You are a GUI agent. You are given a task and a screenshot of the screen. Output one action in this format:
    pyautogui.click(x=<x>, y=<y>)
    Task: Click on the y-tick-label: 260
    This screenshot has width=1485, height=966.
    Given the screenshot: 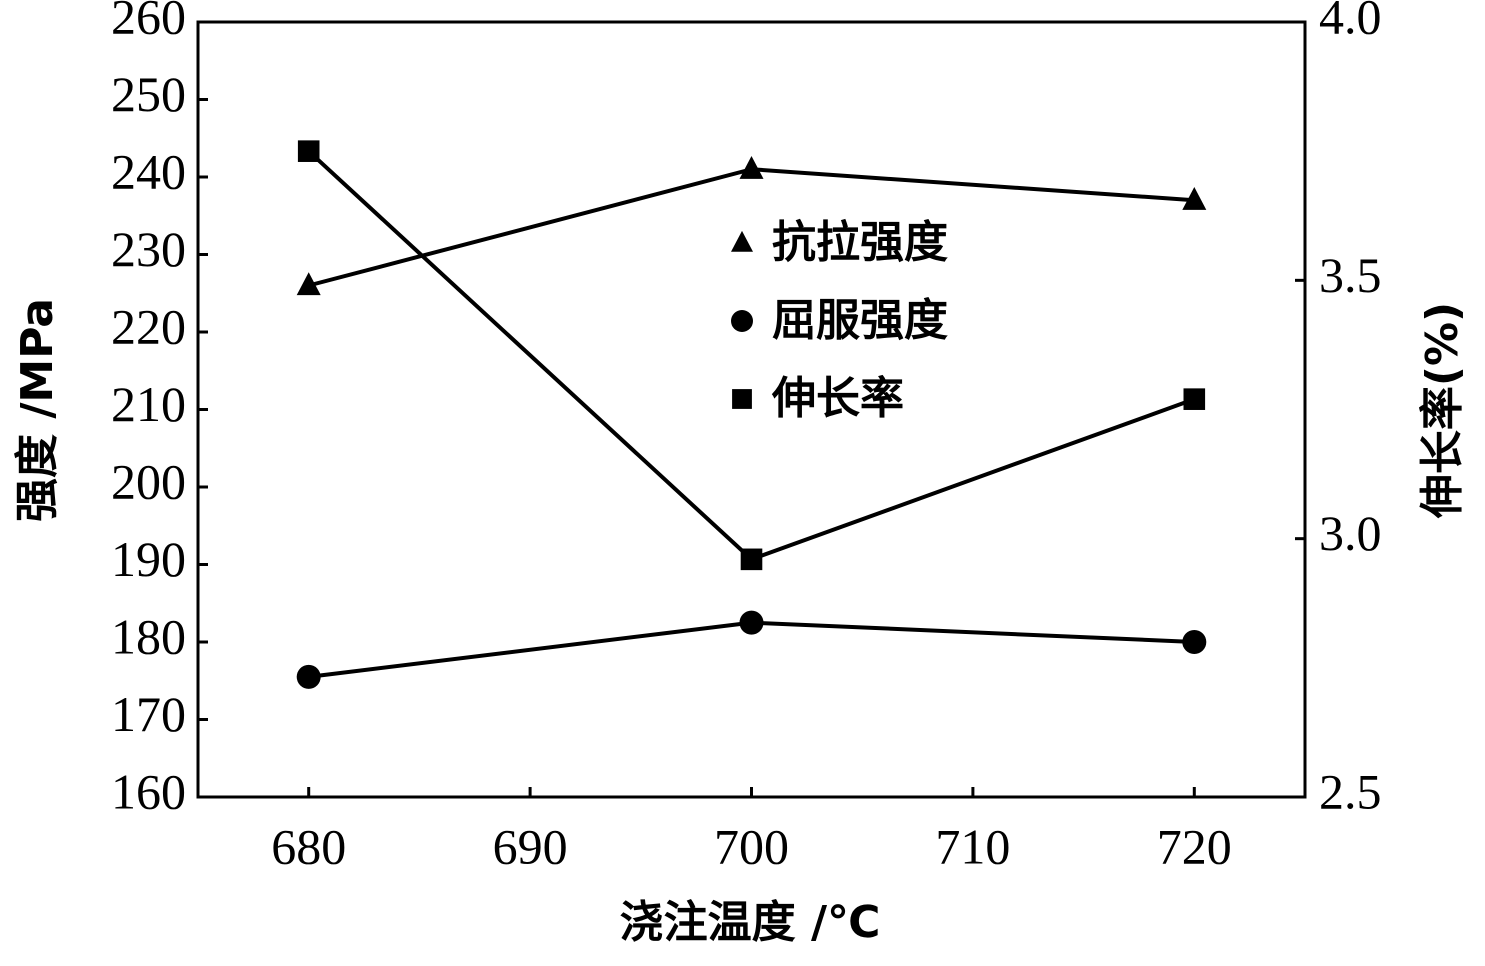 What is the action you would take?
    pyautogui.click(x=148, y=22)
    